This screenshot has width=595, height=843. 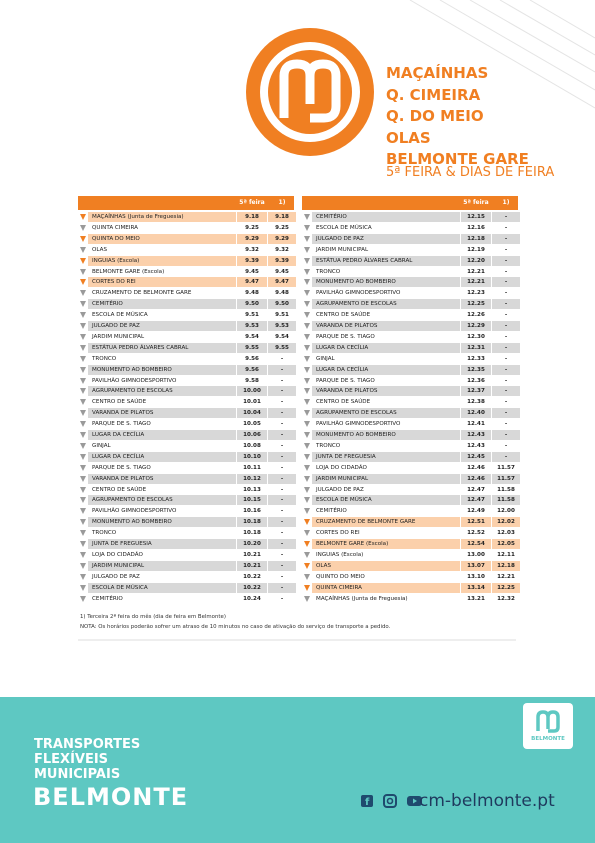 What do you see at coordinates (408, 137) in the screenshot?
I see `title-line: OLAS` at bounding box center [408, 137].